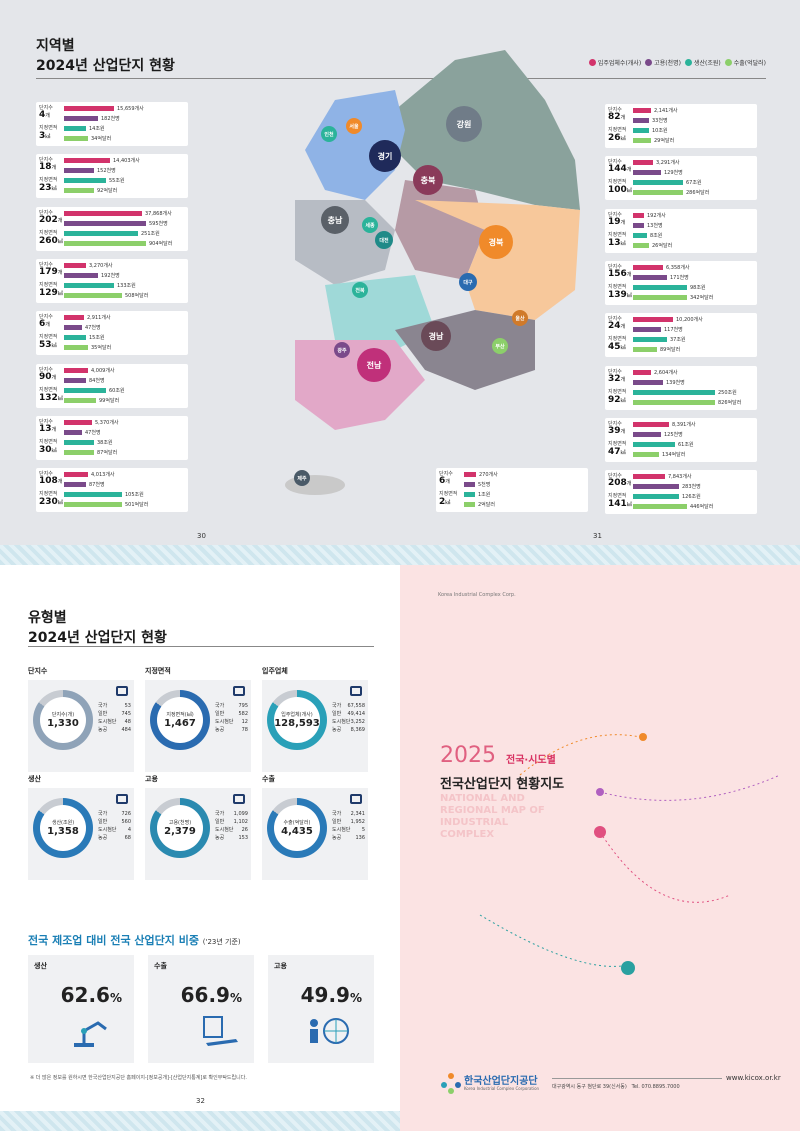  Describe the element at coordinates (385, 156) in the screenshot. I see `region-pin: 경기` at that location.